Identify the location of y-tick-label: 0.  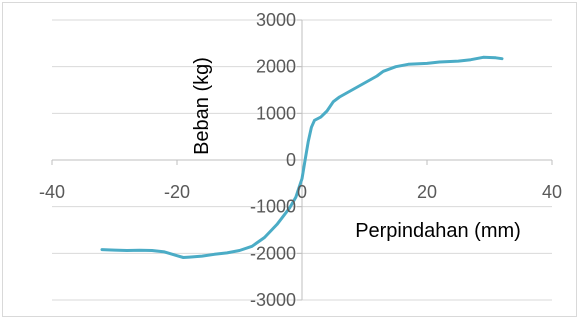
(291, 160).